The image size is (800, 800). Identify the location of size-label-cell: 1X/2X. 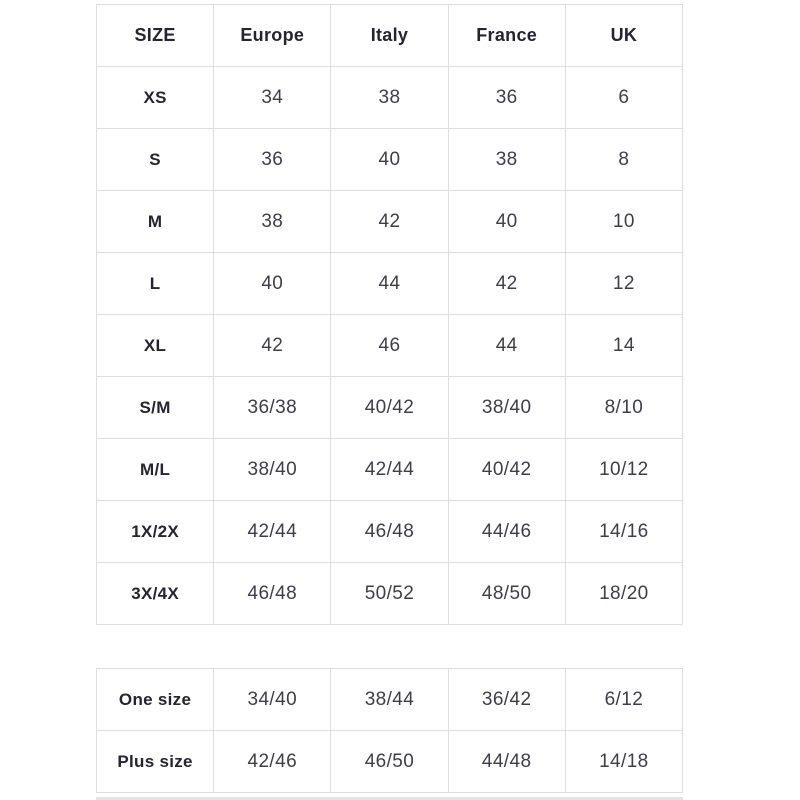
(155, 531).